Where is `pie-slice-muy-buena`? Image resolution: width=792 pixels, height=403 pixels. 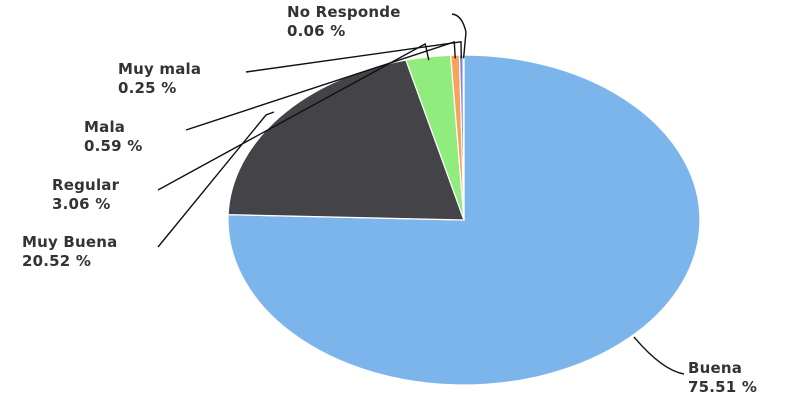
pie-slice-muy-buena is located at coordinates (346, 140).